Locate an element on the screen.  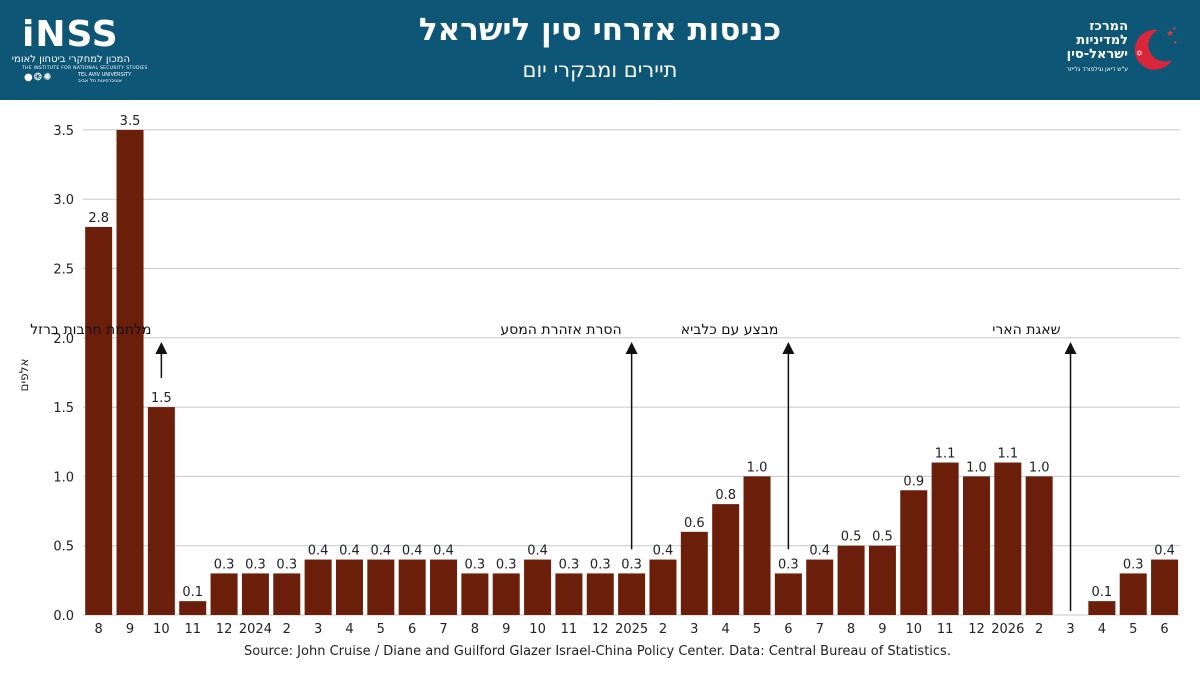
annotation-label: שאגת הארי is located at coordinates (1026, 330).